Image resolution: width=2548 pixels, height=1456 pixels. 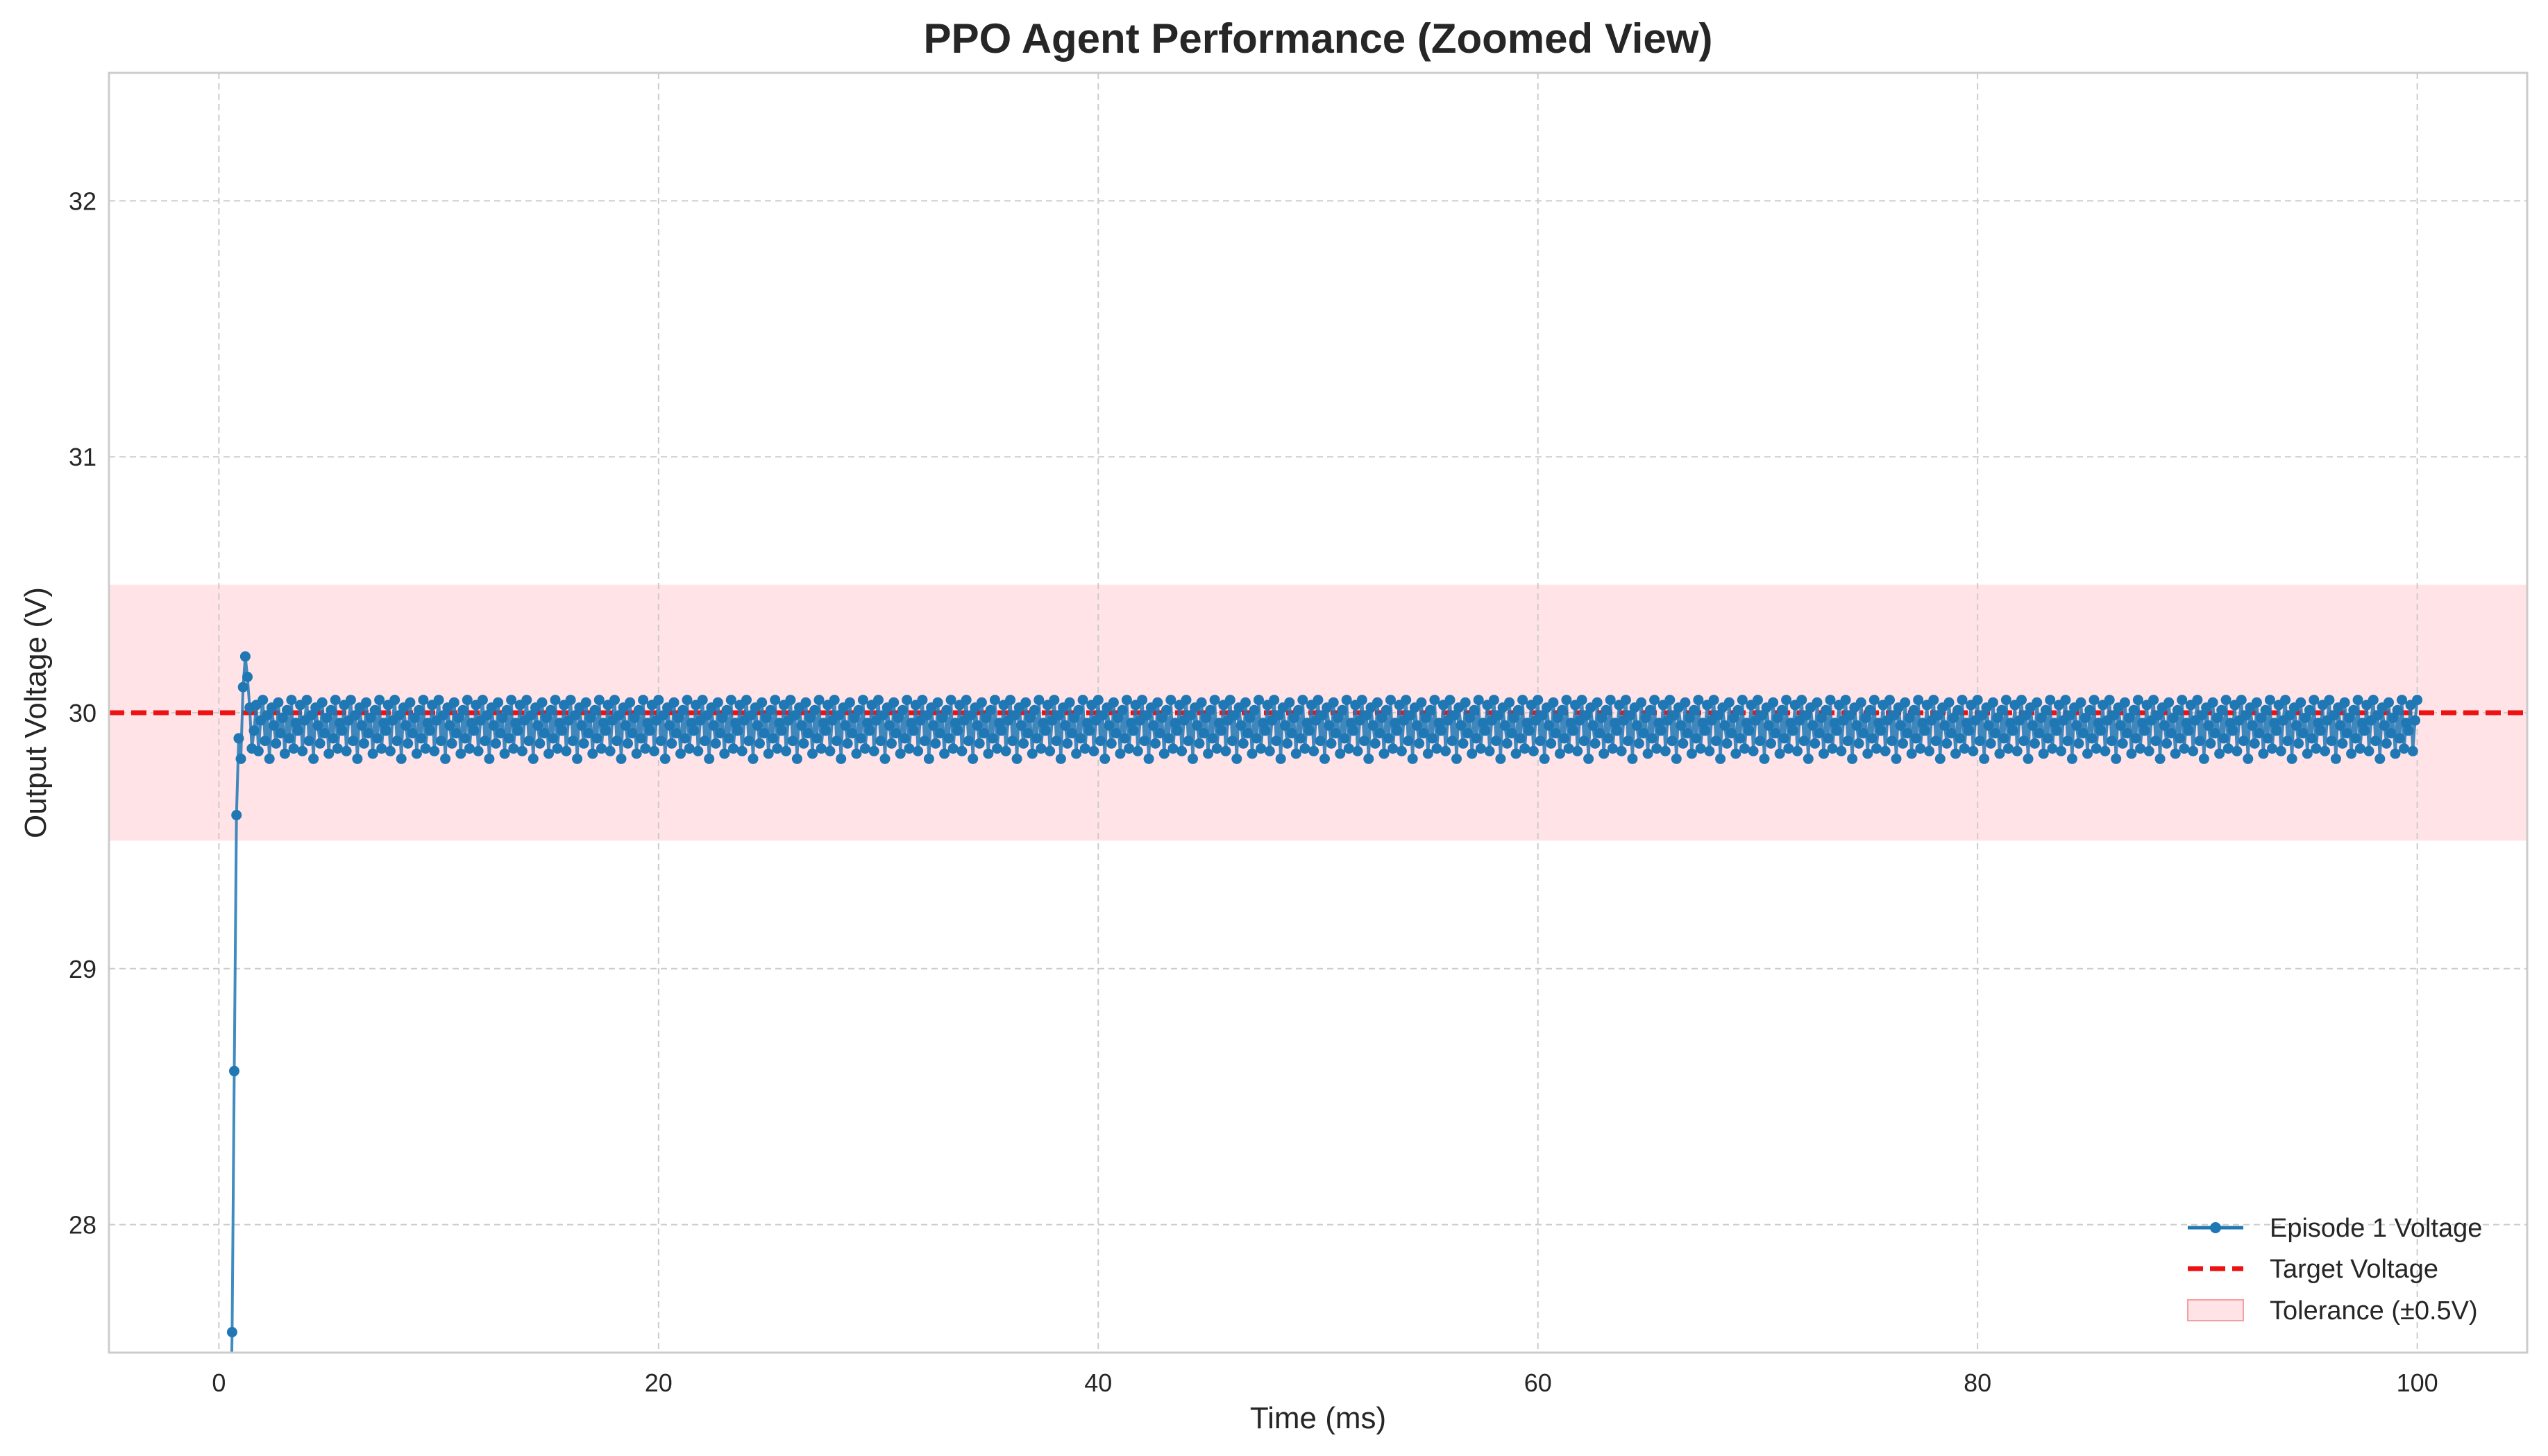 What do you see at coordinates (219, 1383) in the screenshot?
I see `x-tick-label: 0` at bounding box center [219, 1383].